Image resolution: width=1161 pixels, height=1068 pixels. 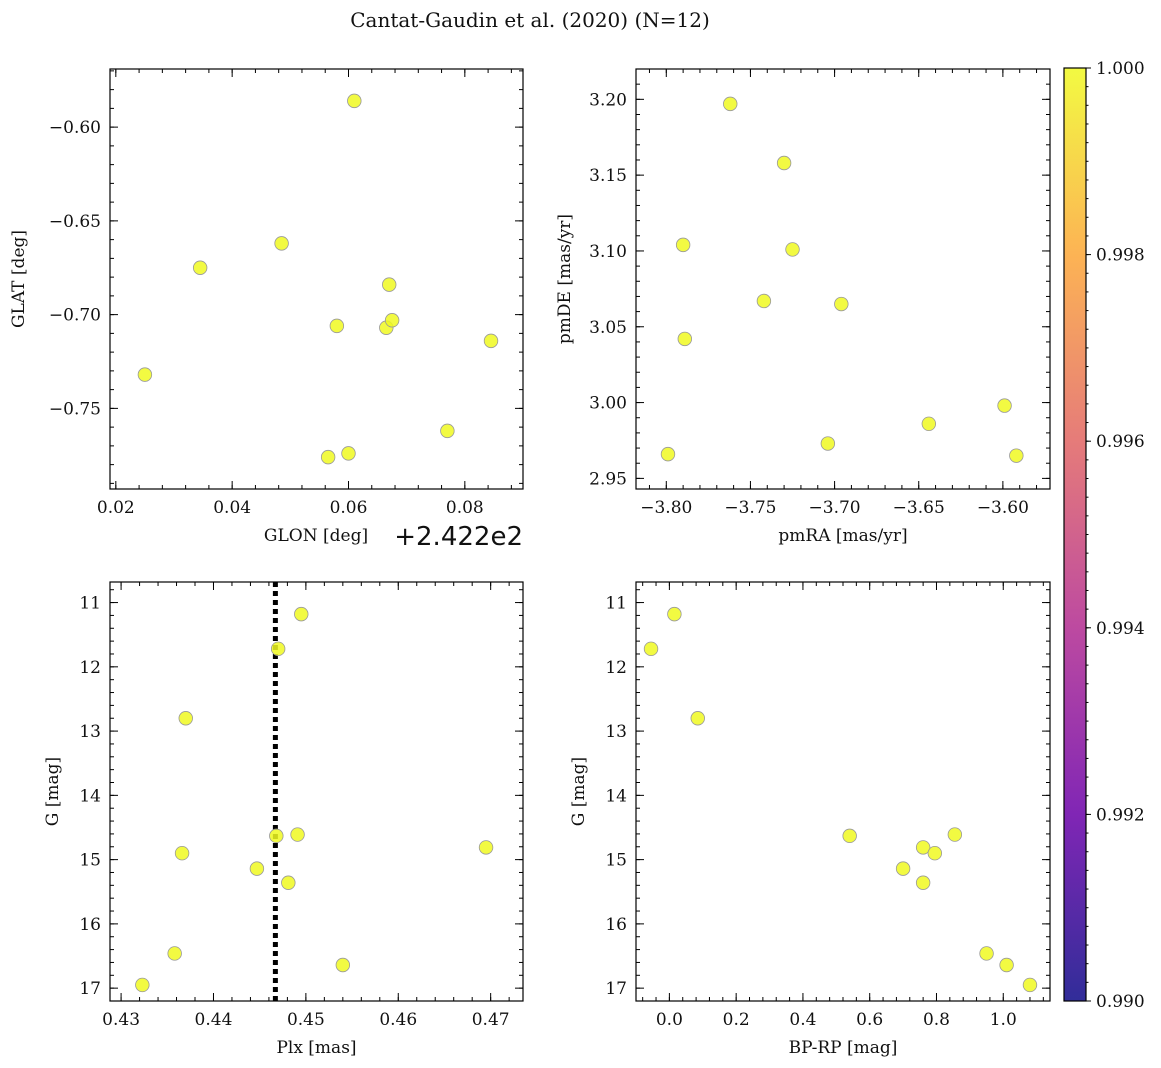 I want to click on y-tick-label: 16, so click(x=616, y=925).